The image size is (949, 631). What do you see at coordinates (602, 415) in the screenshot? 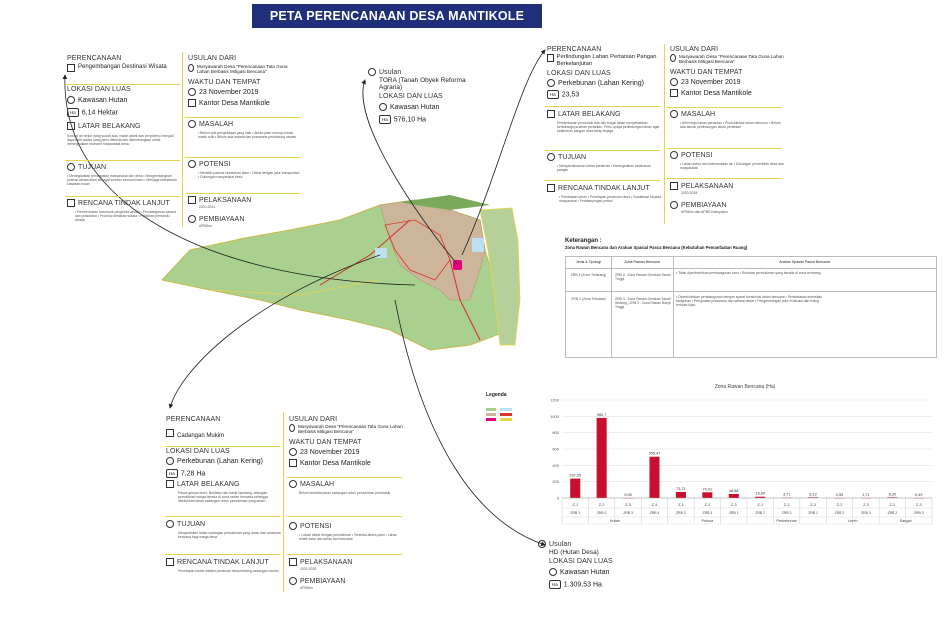
I see `bar-value-label: 980,7` at bounding box center [602, 415].